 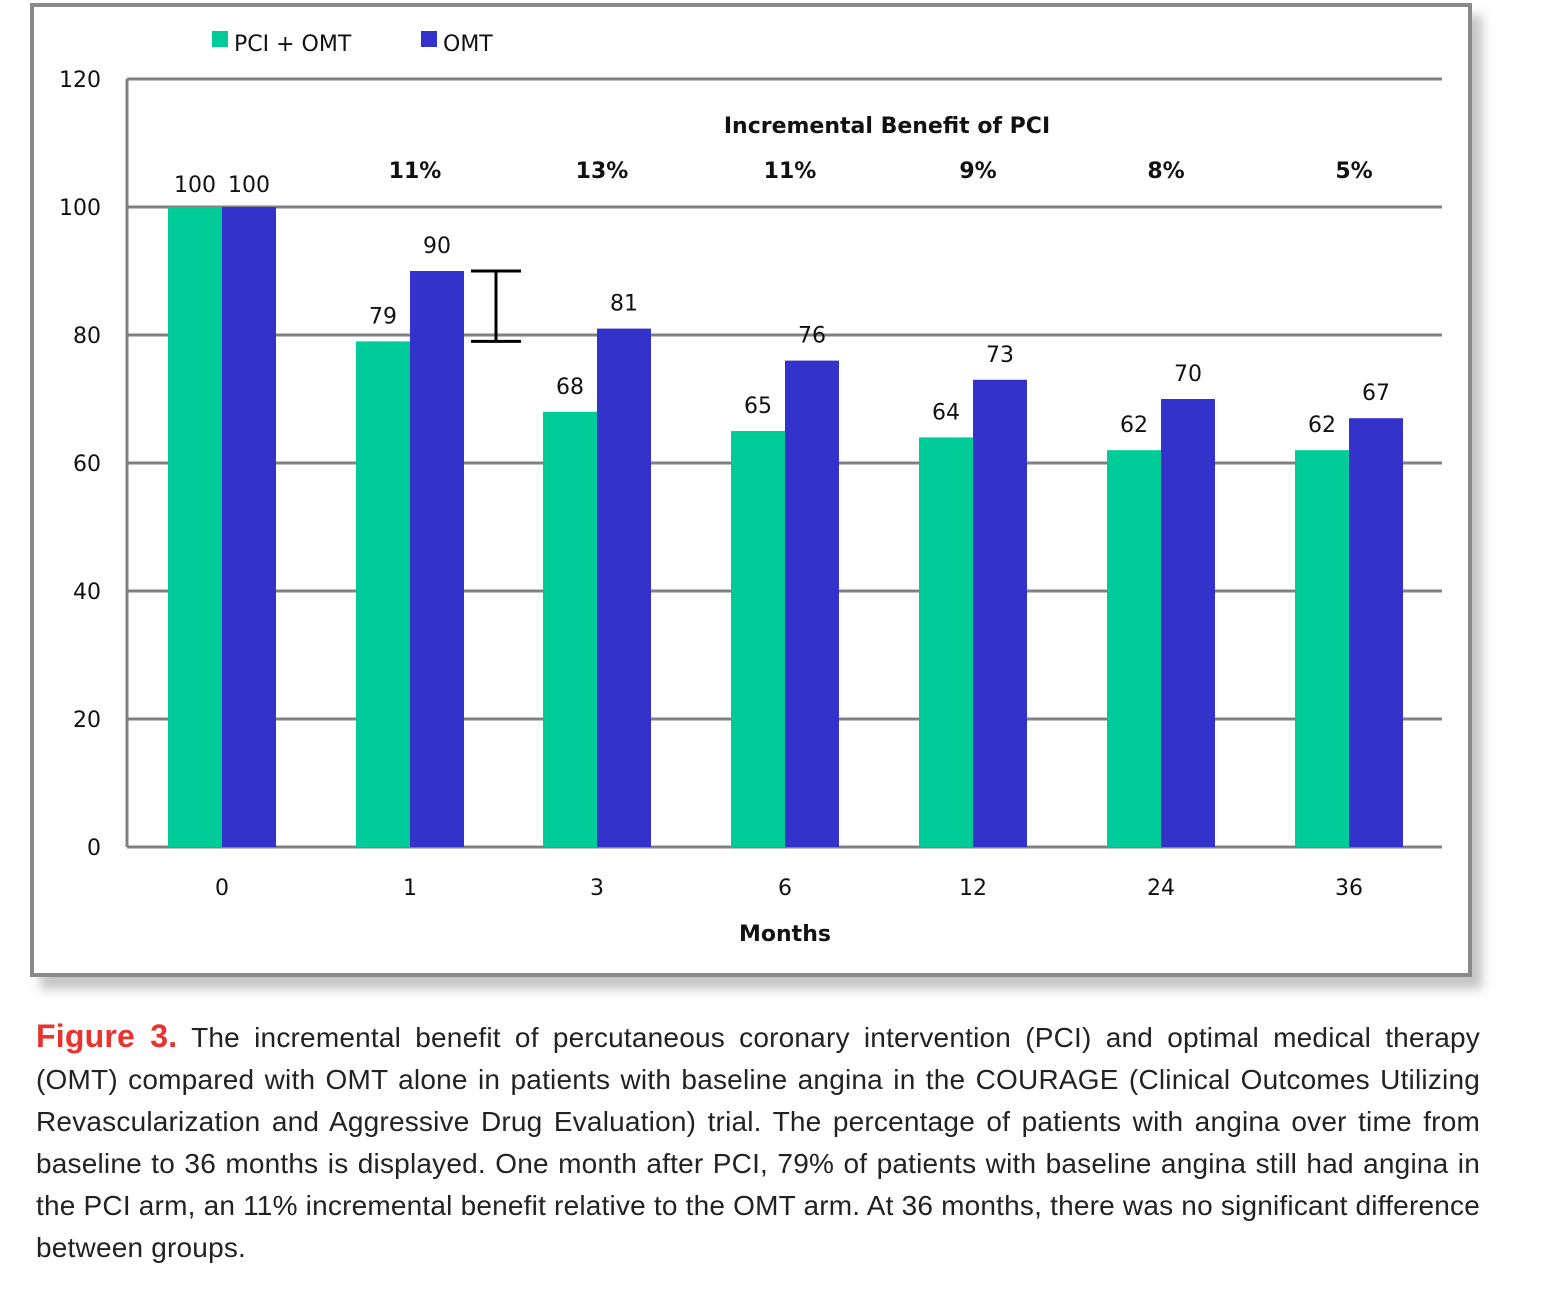 I want to click on x-axis-title: Months, so click(x=785, y=934).